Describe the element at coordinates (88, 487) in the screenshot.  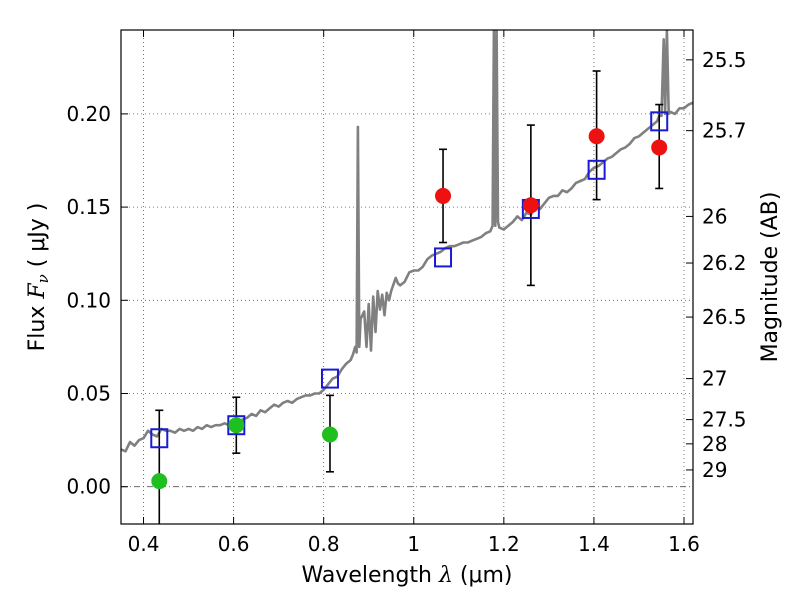
I see `y-tick-label: 0.00` at that location.